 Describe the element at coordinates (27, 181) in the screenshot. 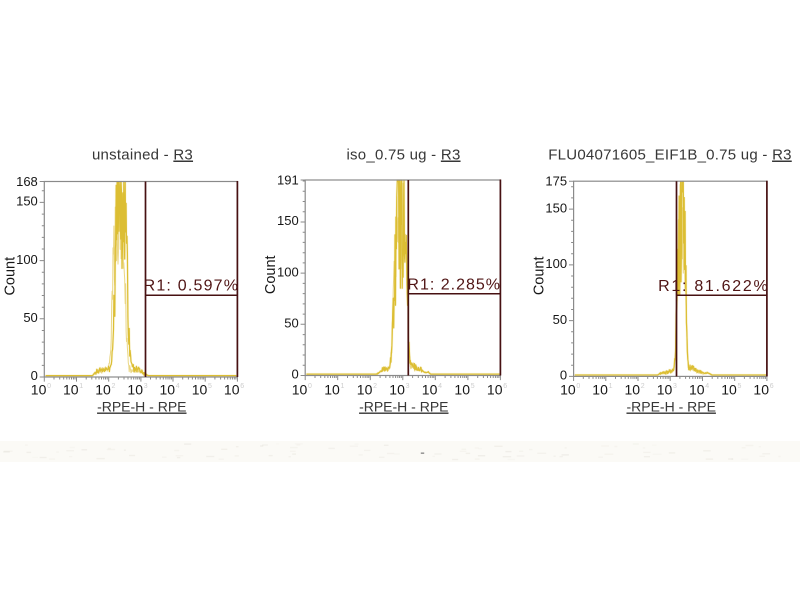

I see `svg-text: 168` at that location.